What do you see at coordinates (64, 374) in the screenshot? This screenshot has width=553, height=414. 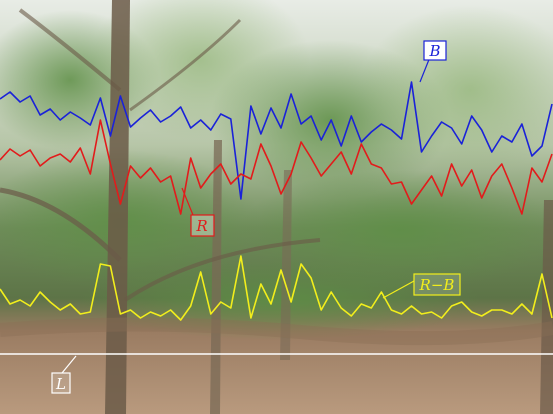 I see `label-l: L` at bounding box center [64, 374].